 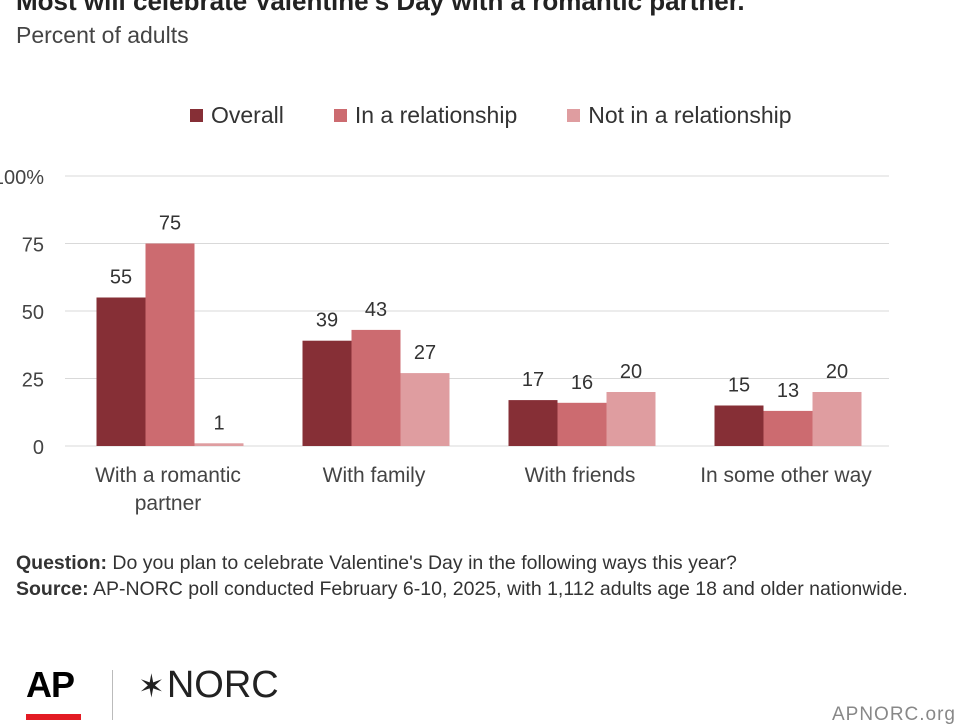 What do you see at coordinates (33, 313) in the screenshot?
I see `y-tick-label: 50` at bounding box center [33, 313].